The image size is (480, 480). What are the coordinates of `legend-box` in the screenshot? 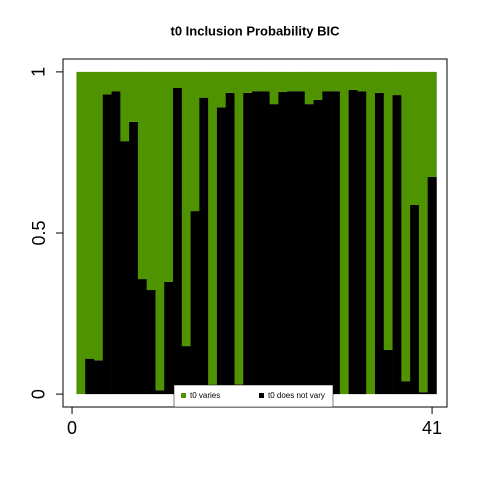 It's located at (253, 396).